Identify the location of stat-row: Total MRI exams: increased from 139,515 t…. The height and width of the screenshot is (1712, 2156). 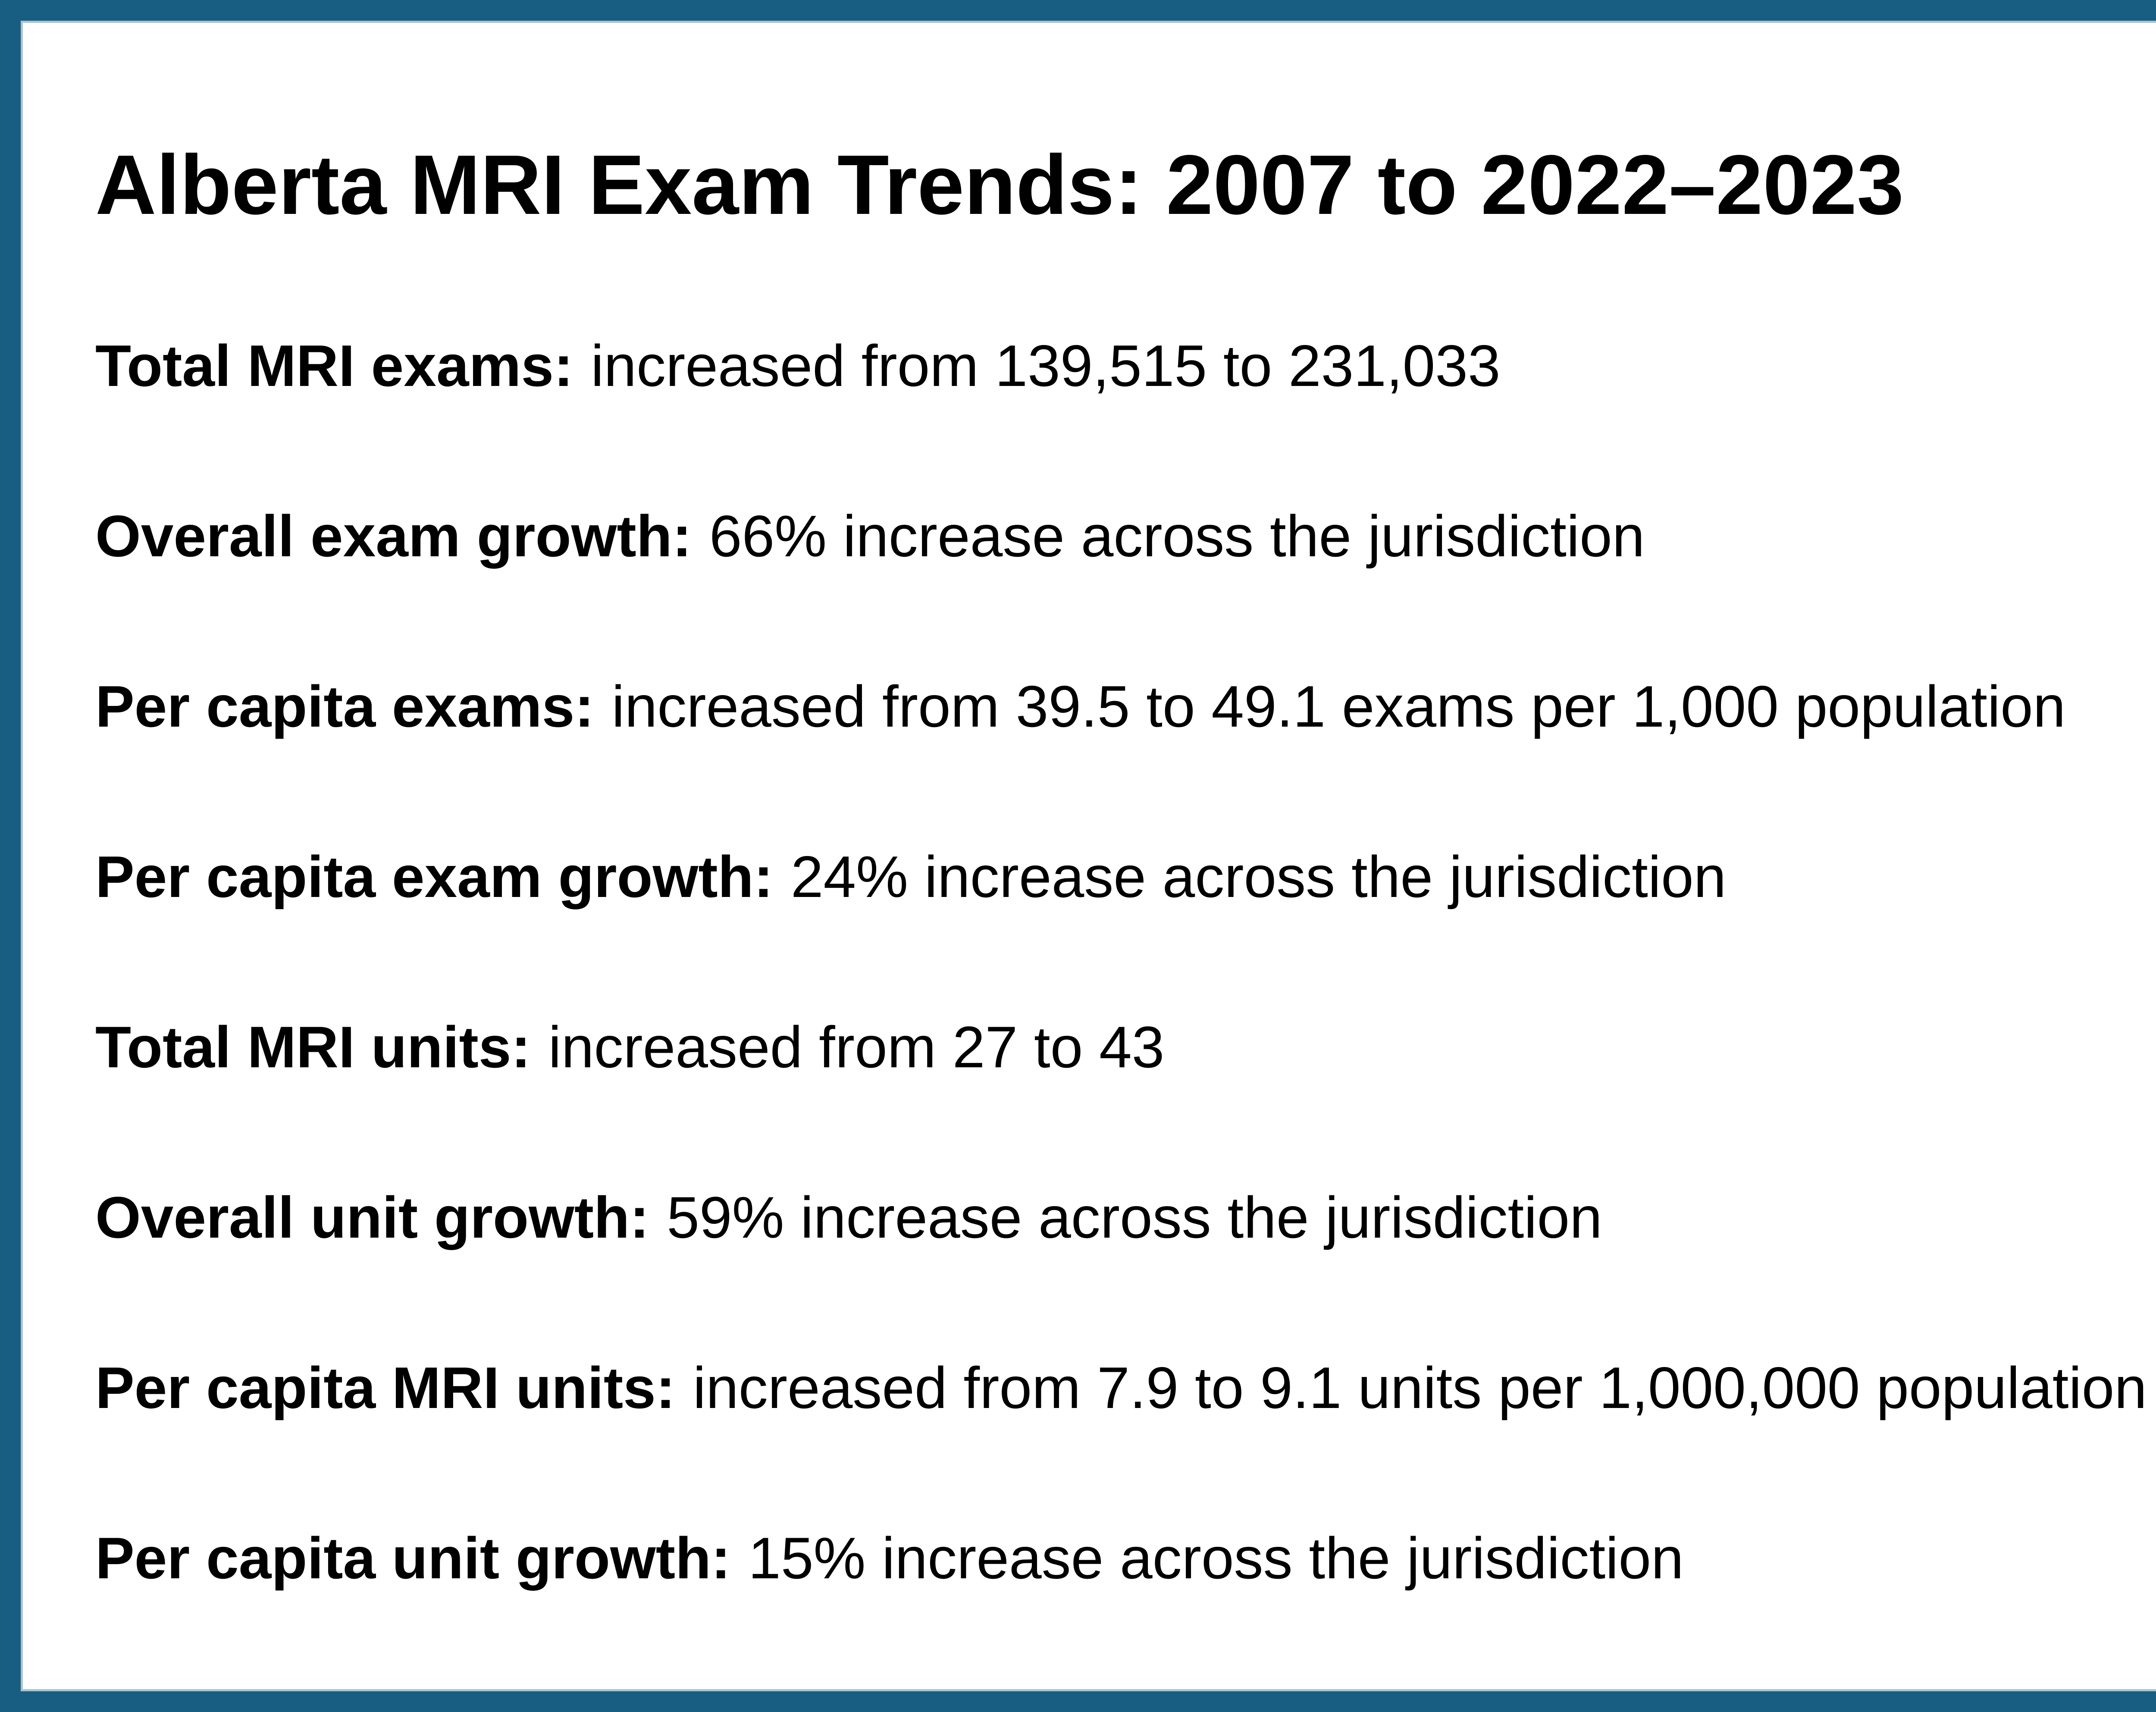
(1125, 366).